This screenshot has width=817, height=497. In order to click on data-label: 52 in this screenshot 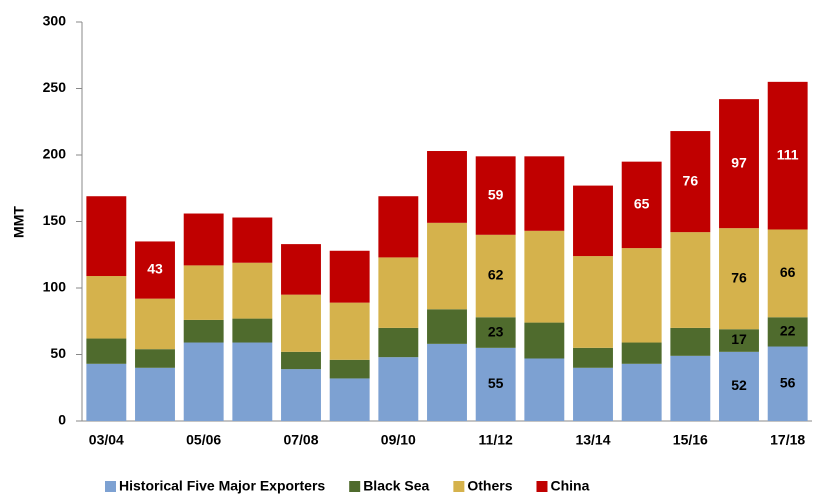, I will do `click(739, 385)`.